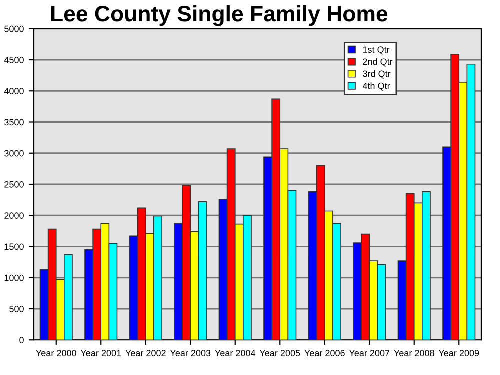 This screenshot has height=375, width=500. Describe the element at coordinates (459, 353) in the screenshot. I see `x-tick-label: Year 2009` at that location.